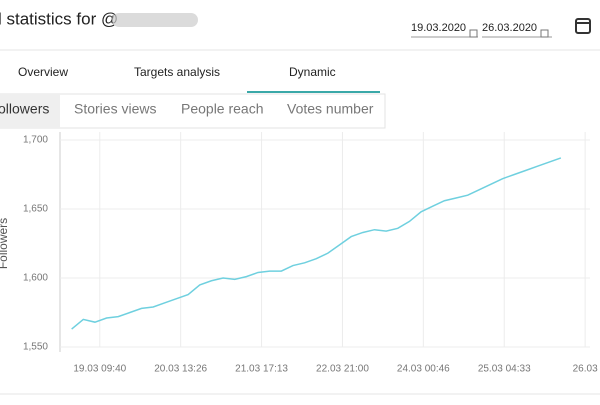  I want to click on subtab: Votes number, so click(330, 109).